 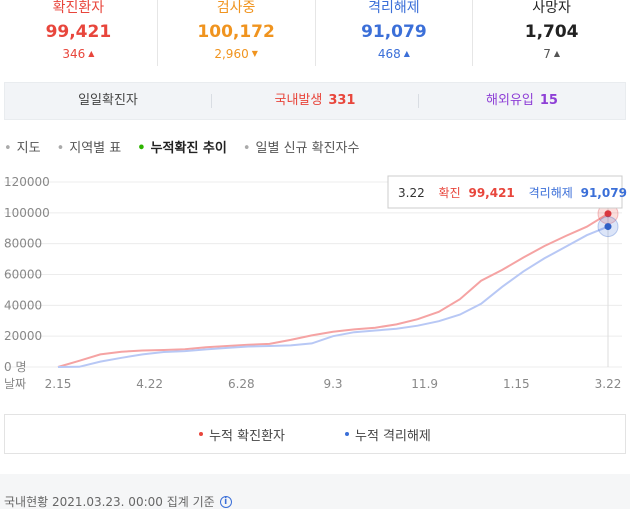 I want to click on y-tick-label: 60000, so click(x=23, y=275).